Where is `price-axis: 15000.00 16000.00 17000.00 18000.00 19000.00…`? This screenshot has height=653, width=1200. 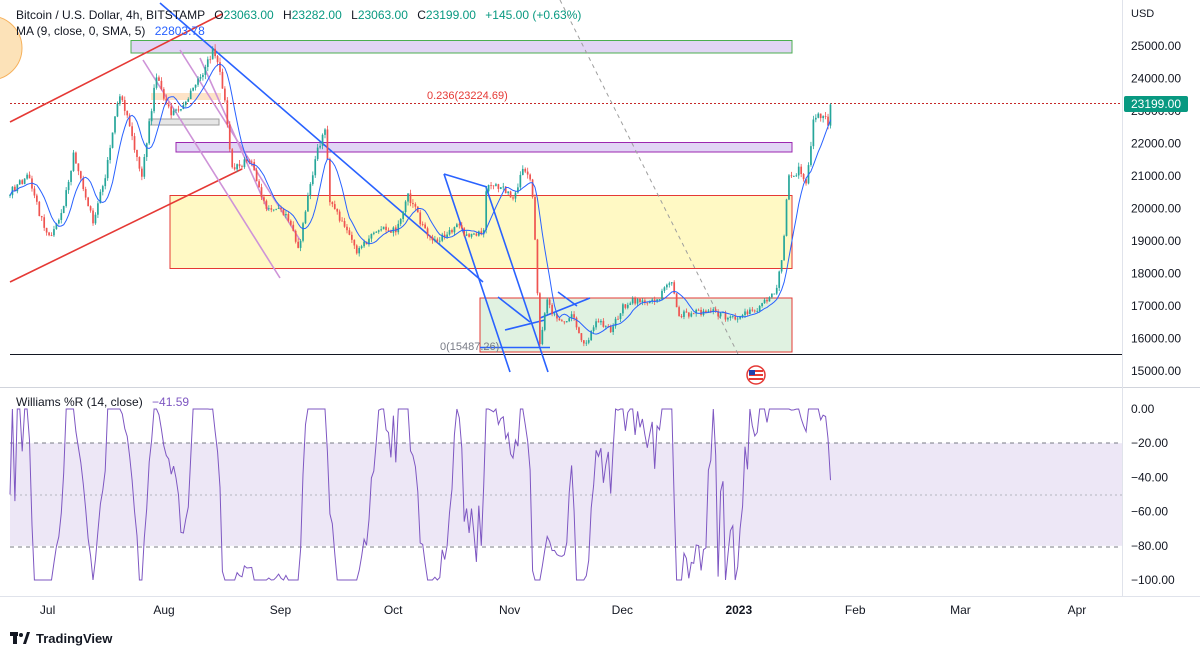 price-axis: 15000.00 16000.00 17000.00 18000.00 19000.00… is located at coordinates (1156, 208).